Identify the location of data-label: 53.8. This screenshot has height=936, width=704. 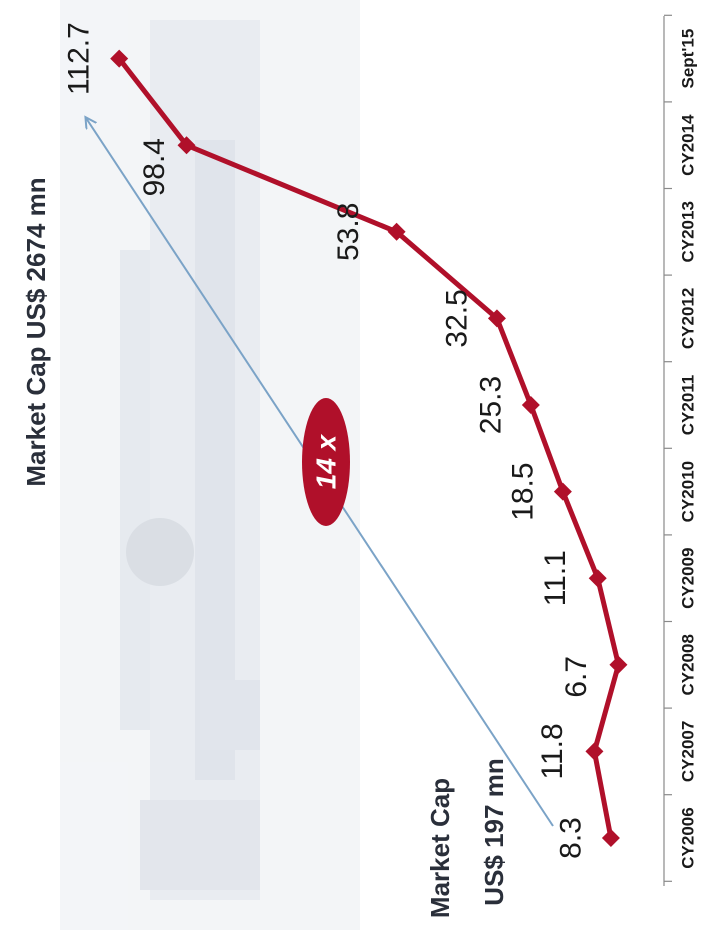
(348, 232).